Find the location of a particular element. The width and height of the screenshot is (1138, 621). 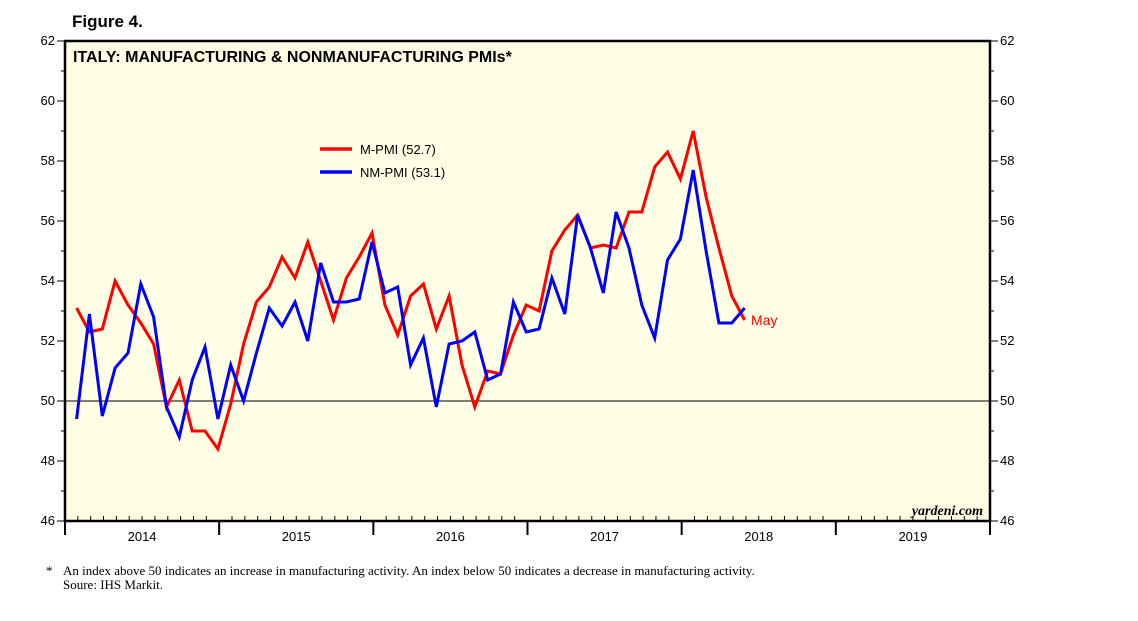

y-tick-label-left: 50 is located at coordinates (48, 400).